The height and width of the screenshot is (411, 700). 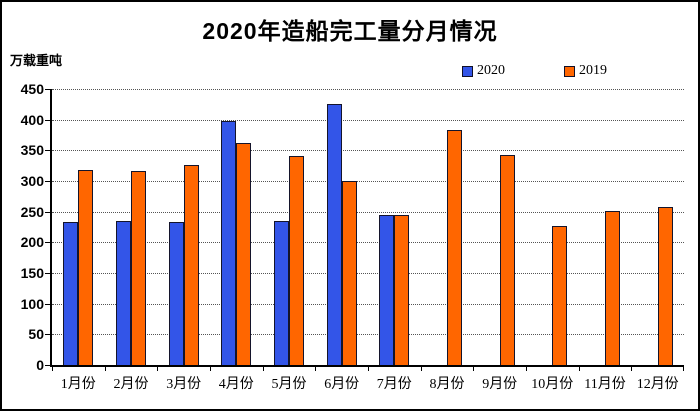 I want to click on y-axis-label: 250, so click(x=32, y=211).